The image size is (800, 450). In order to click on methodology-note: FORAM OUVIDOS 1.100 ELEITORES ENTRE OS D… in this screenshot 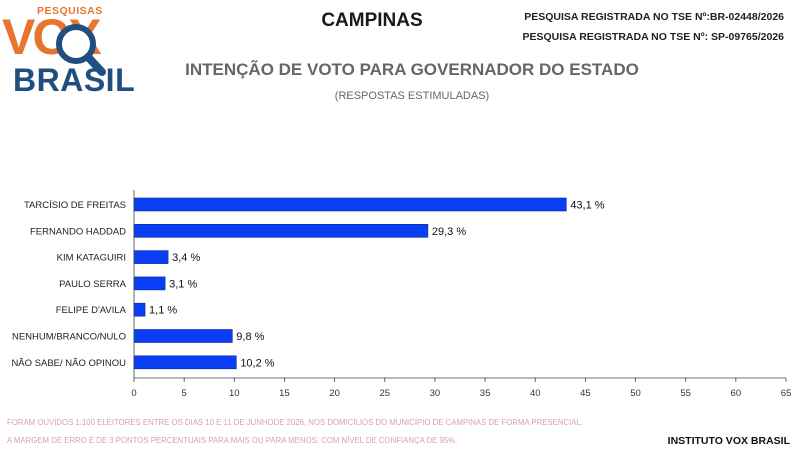, I will do `click(295, 422)`.